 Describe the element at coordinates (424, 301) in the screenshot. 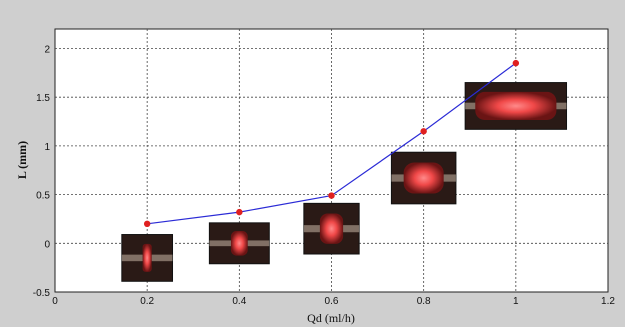

I see `x-tick-label: 0.8` at that location.